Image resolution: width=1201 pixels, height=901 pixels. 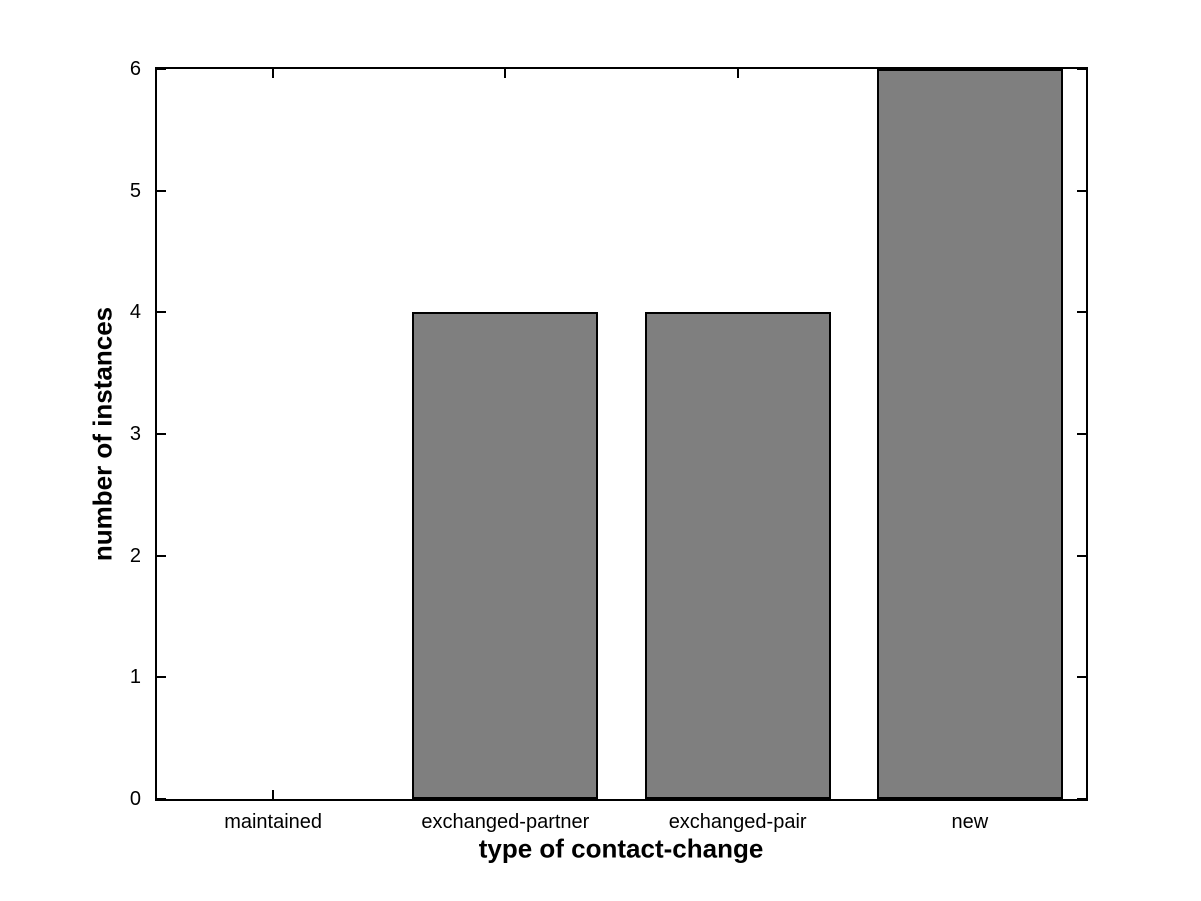 What do you see at coordinates (970, 822) in the screenshot?
I see `x-tick-label-new: new` at bounding box center [970, 822].